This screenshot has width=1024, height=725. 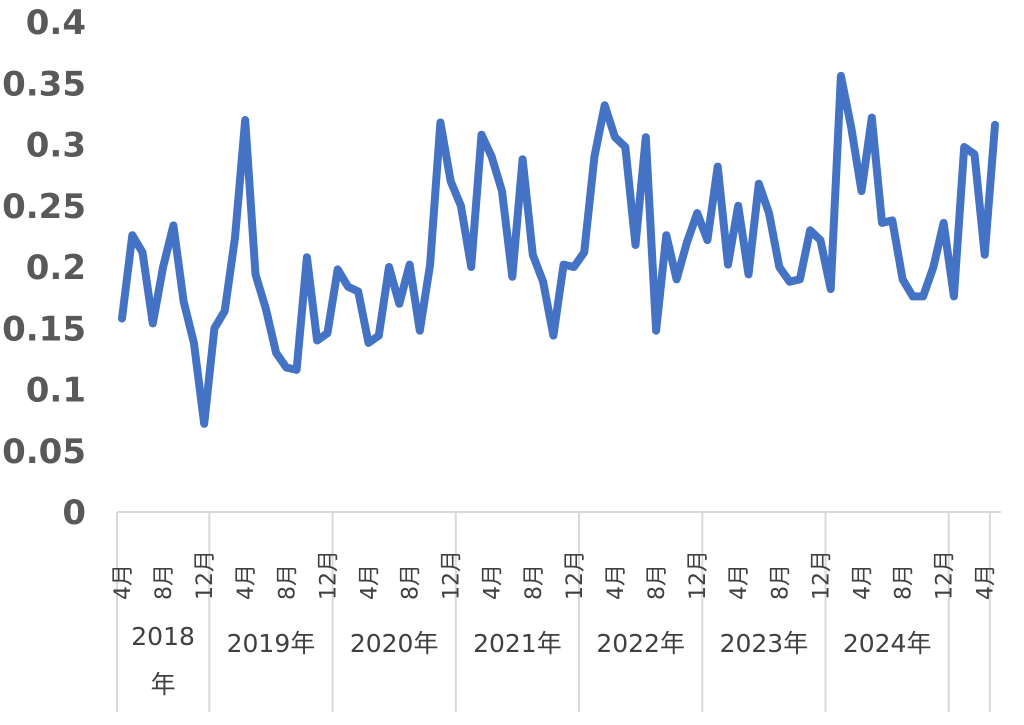 I want to click on year-label: 2022年, so click(x=640, y=643).